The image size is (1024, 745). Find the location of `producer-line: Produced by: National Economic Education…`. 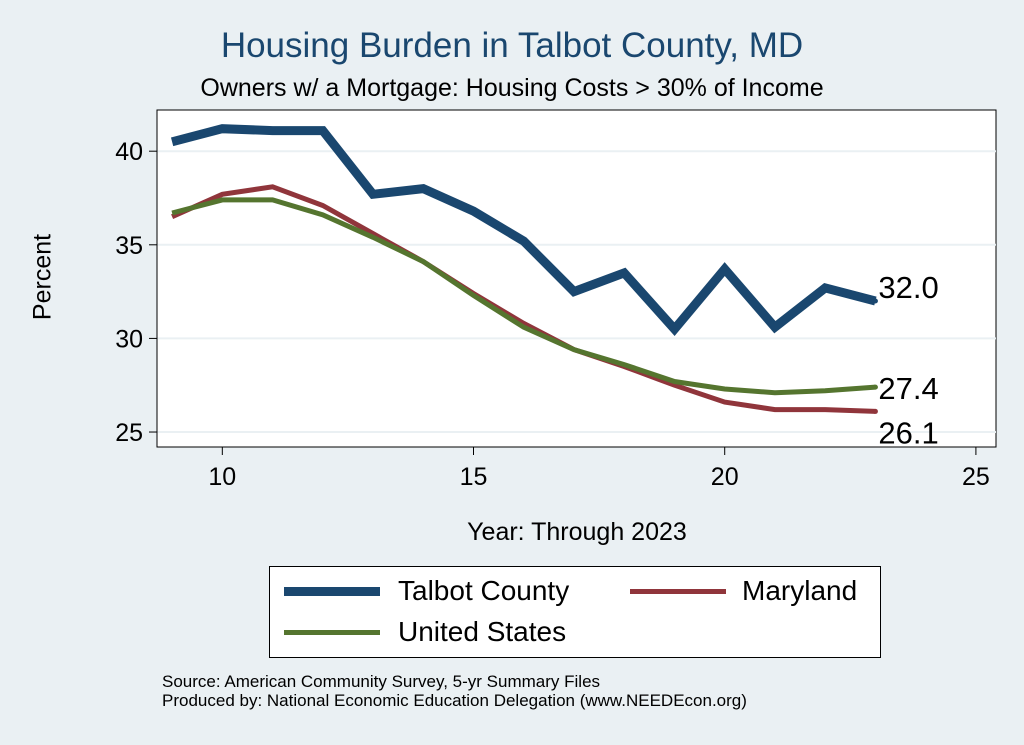

producer-line: Produced by: National Economic Education… is located at coordinates (454, 700).